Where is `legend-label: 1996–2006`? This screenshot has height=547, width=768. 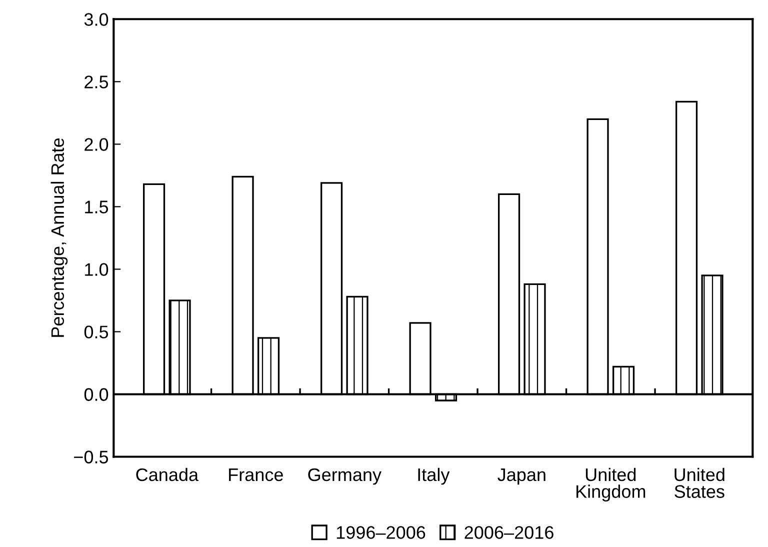 legend-label: 1996–2006 is located at coordinates (381, 532).